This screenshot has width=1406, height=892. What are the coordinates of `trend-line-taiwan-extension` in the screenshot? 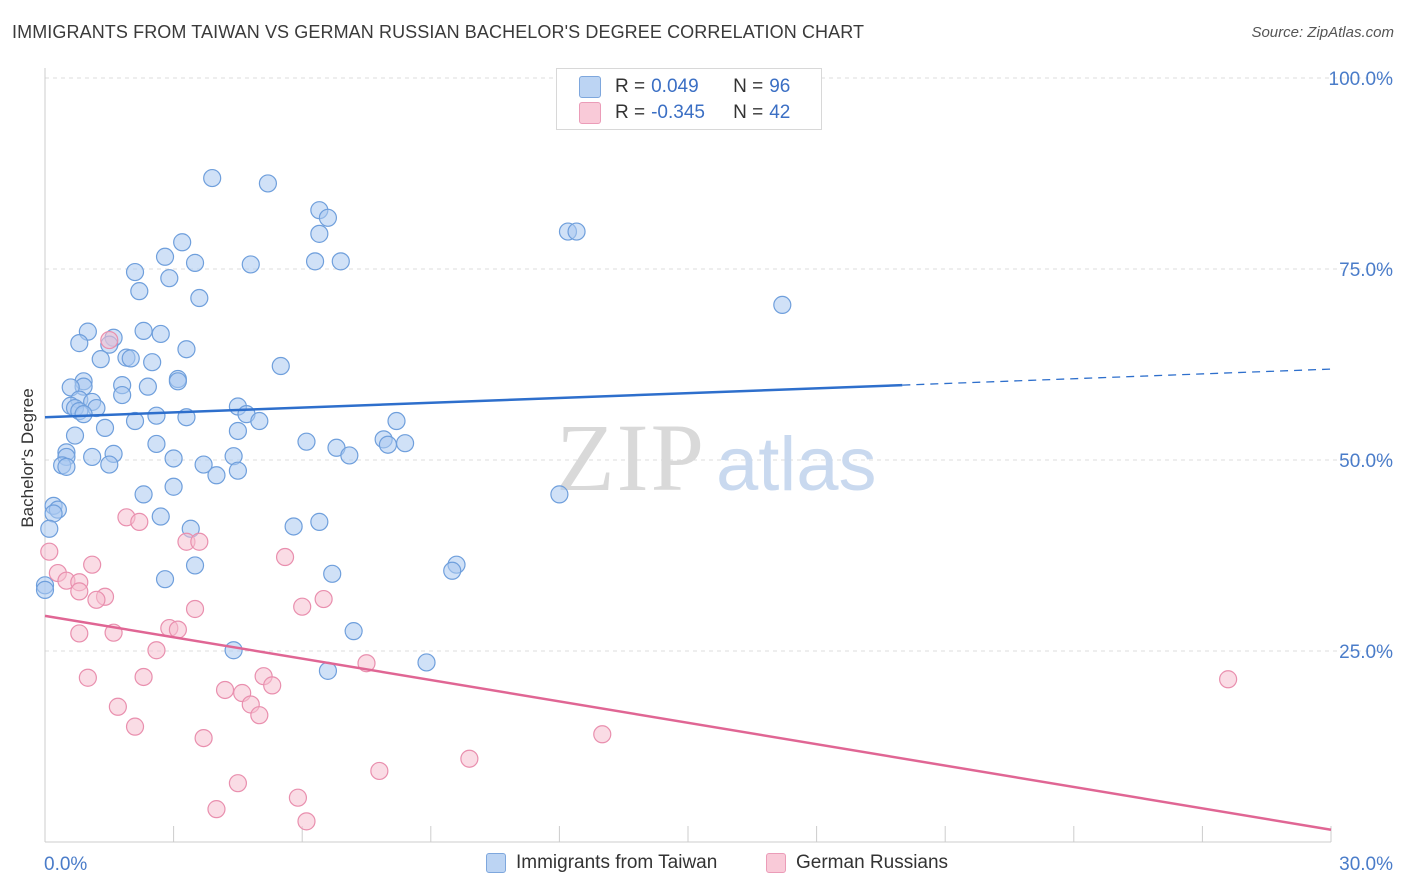 It's located at (1117, 377).